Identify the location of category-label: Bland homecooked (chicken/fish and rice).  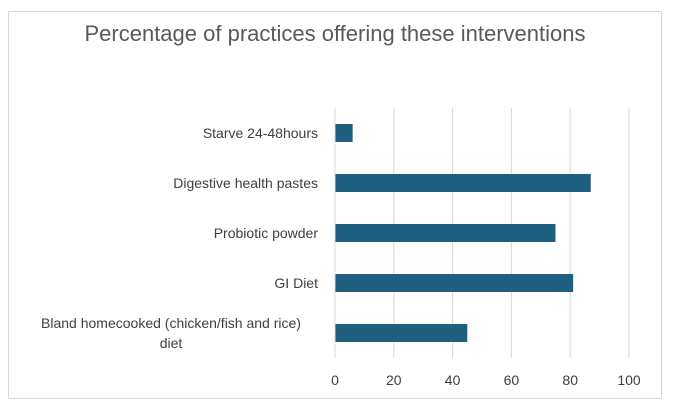
(171, 323).